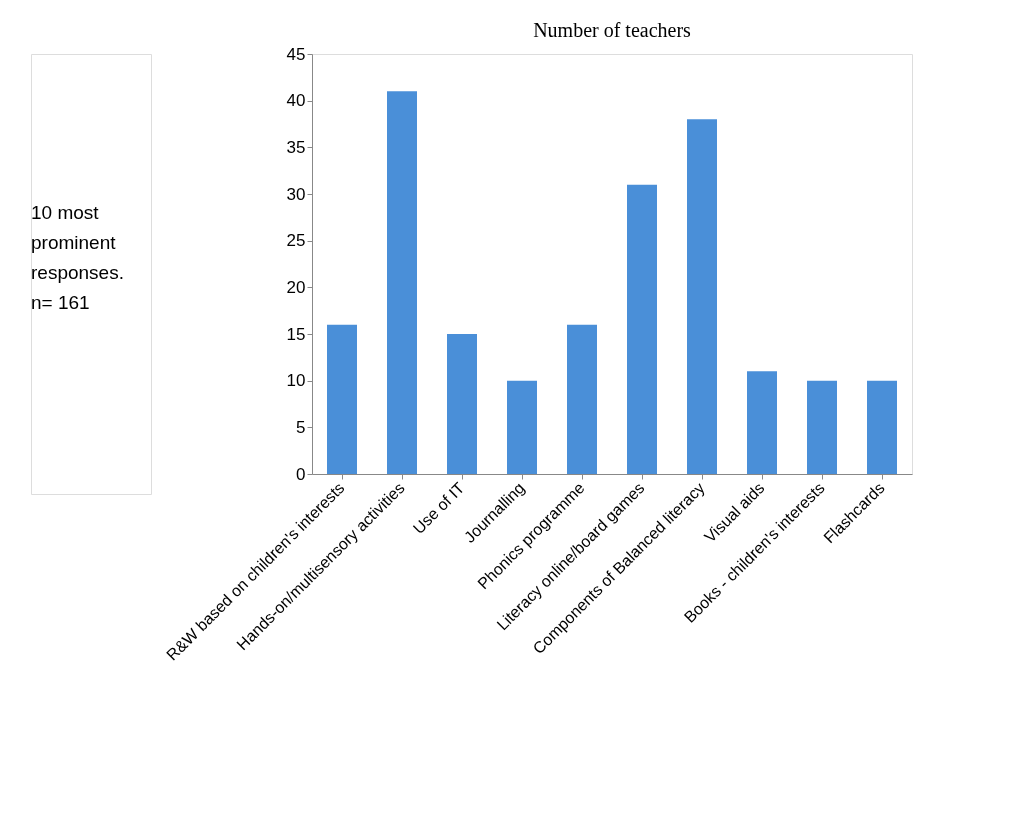  I want to click on y-tick-label: 35, so click(296, 147).